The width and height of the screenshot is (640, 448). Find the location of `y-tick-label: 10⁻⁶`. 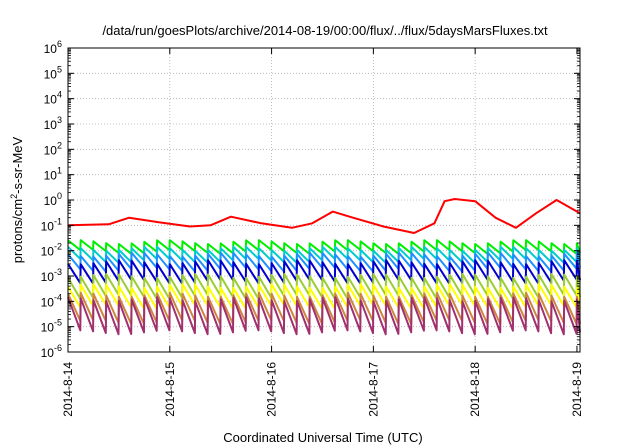

y-tick-label: 10⁻⁶ is located at coordinates (51, 351).